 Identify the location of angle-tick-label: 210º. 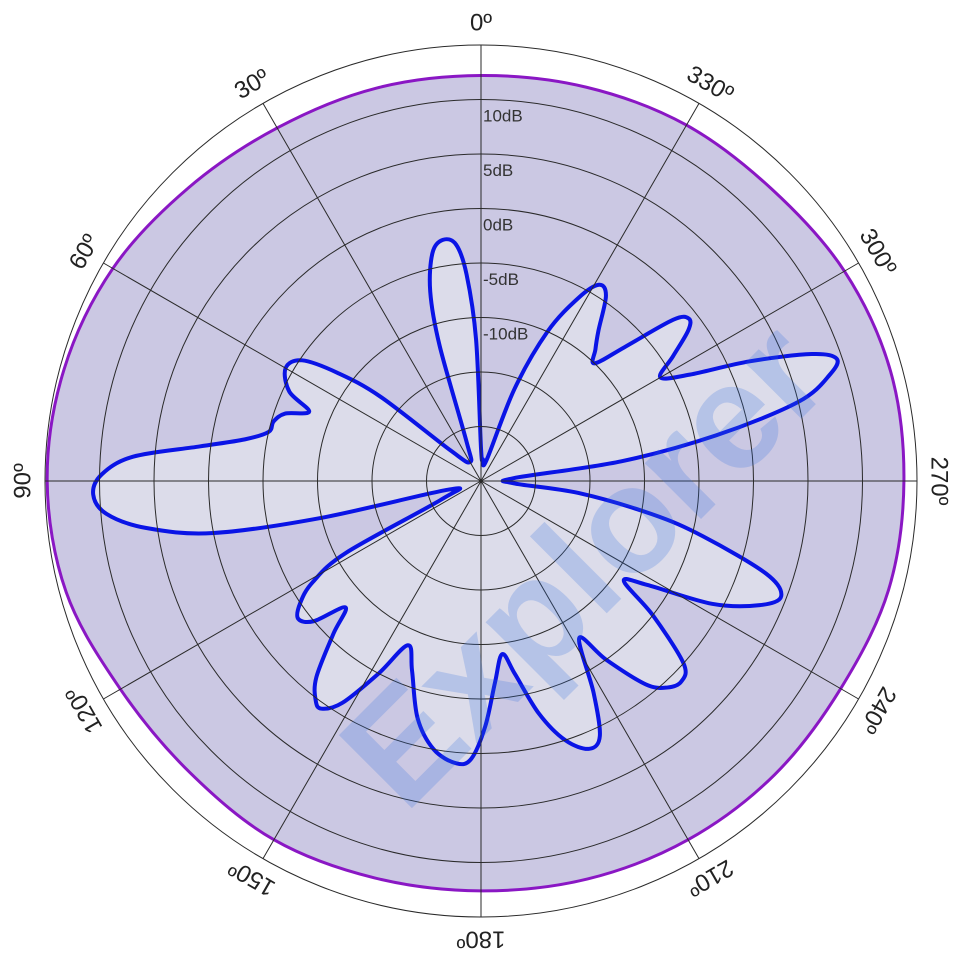
(710, 878).